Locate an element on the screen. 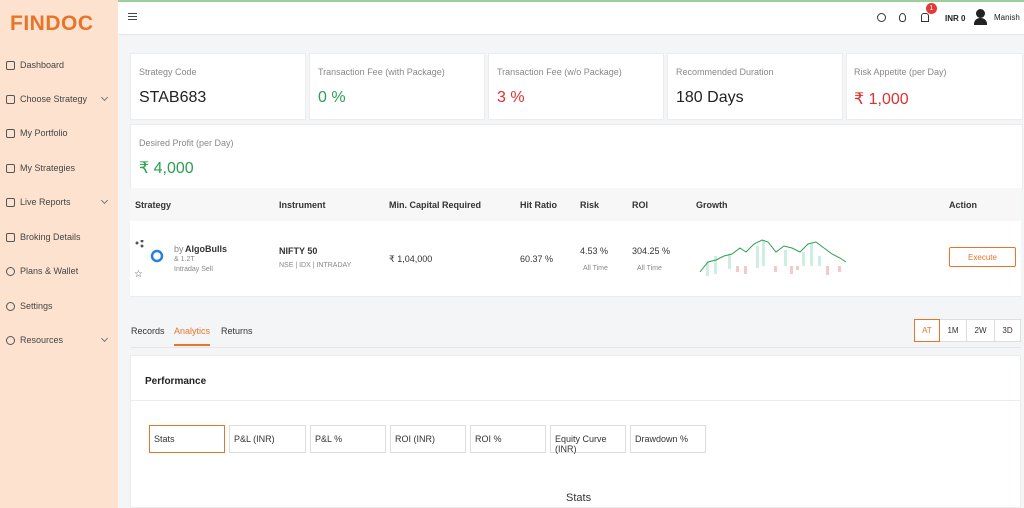 Image resolution: width=1024 pixels, height=508 pixels. info-card: Transaction Fee (with Package) 0 % is located at coordinates (397, 86).